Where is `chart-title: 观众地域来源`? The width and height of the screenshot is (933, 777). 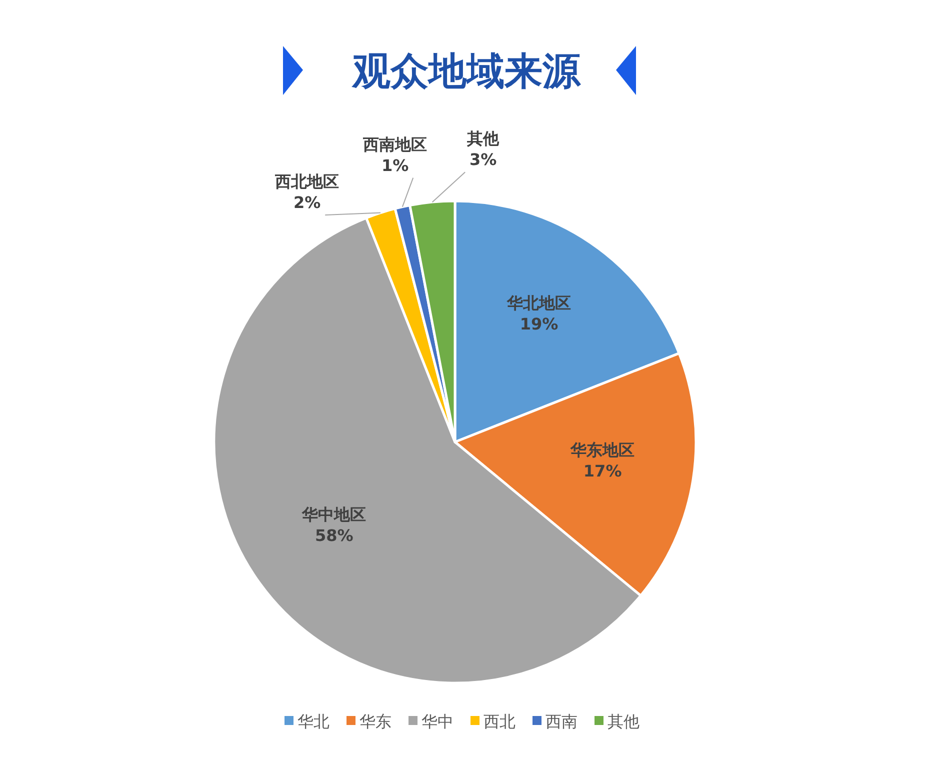
chart-title: 观众地域来源 is located at coordinates (467, 71).